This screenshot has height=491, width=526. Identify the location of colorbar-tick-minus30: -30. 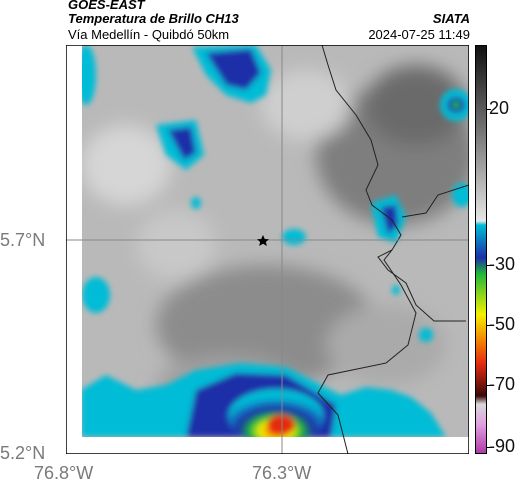
(502, 264).